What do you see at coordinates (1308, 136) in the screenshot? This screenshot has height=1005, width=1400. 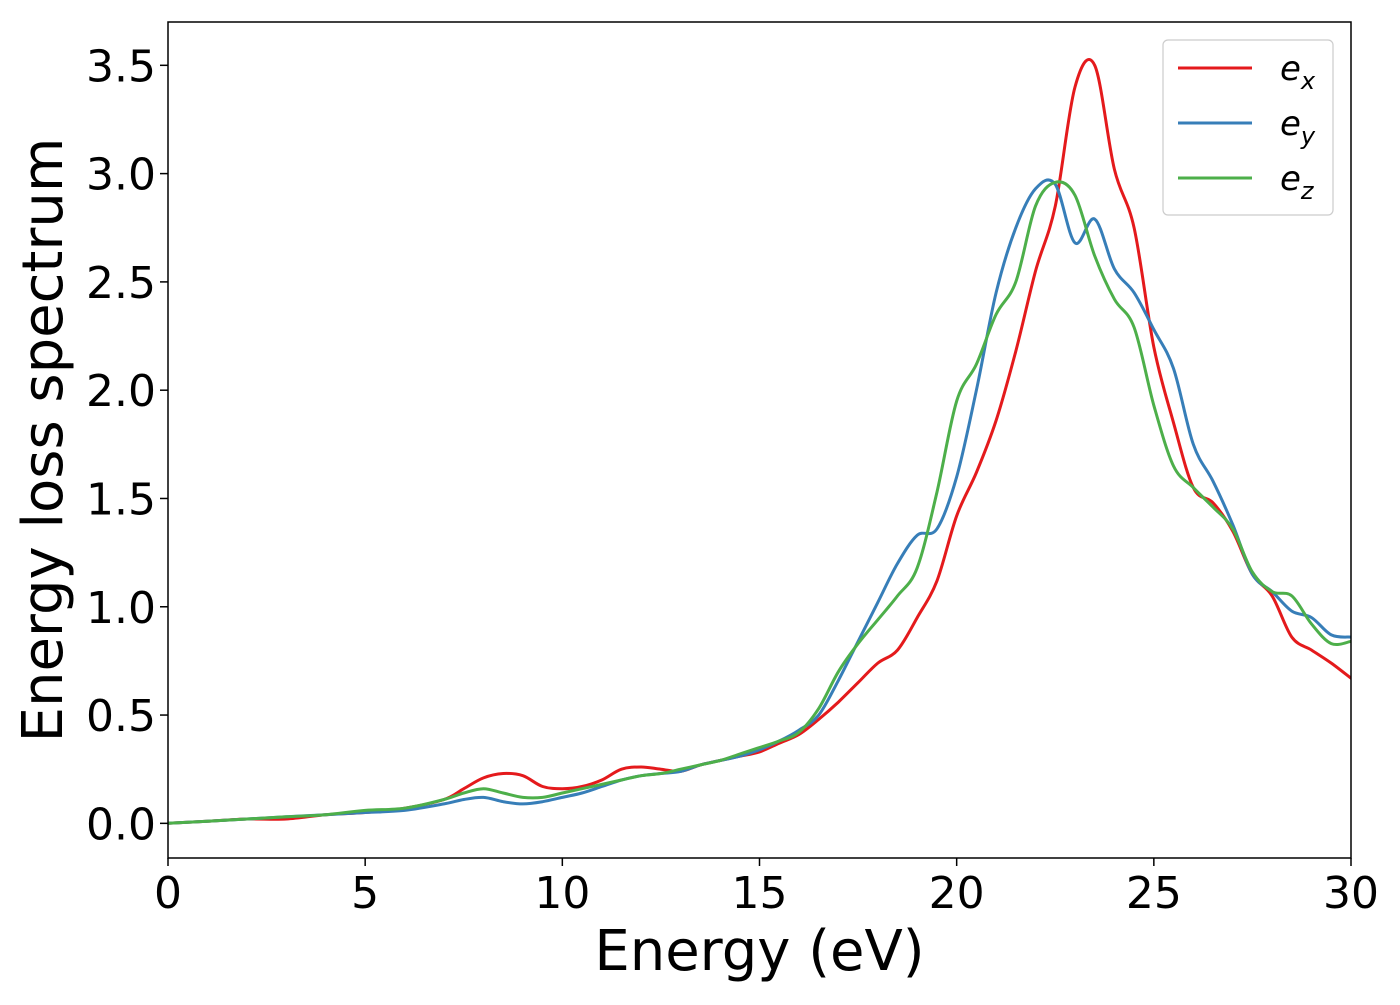 I see `legend-label-subscript: y` at bounding box center [1308, 136].